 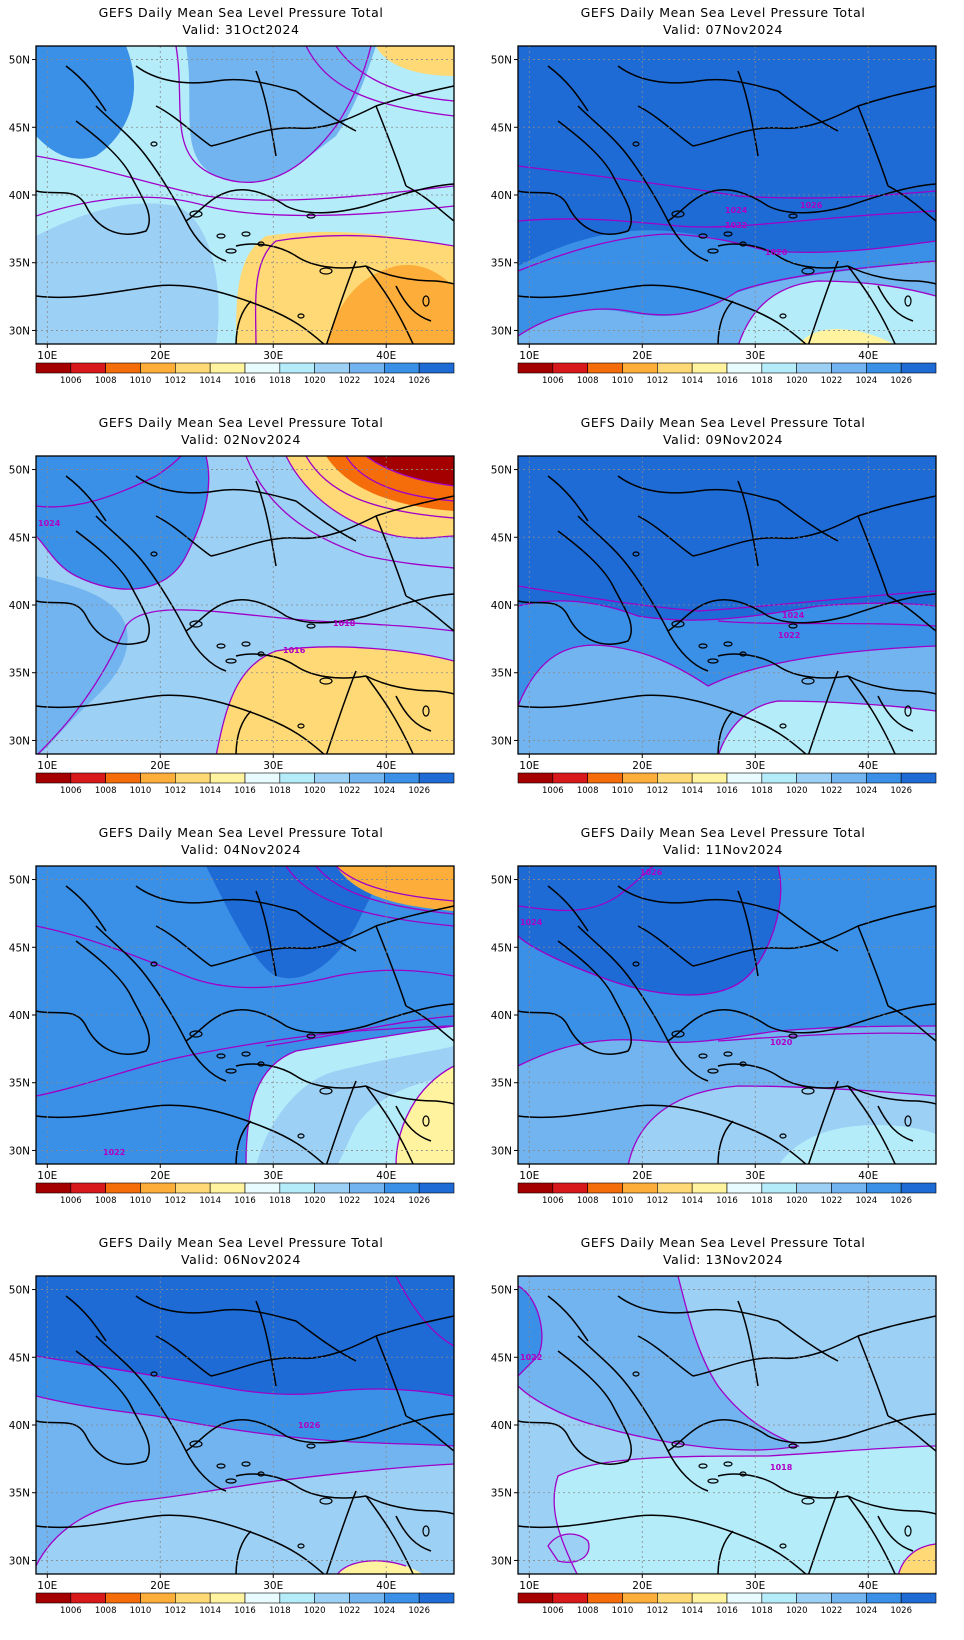 What do you see at coordinates (781, 1042) in the screenshot?
I see `isobar-label: 1020` at bounding box center [781, 1042].